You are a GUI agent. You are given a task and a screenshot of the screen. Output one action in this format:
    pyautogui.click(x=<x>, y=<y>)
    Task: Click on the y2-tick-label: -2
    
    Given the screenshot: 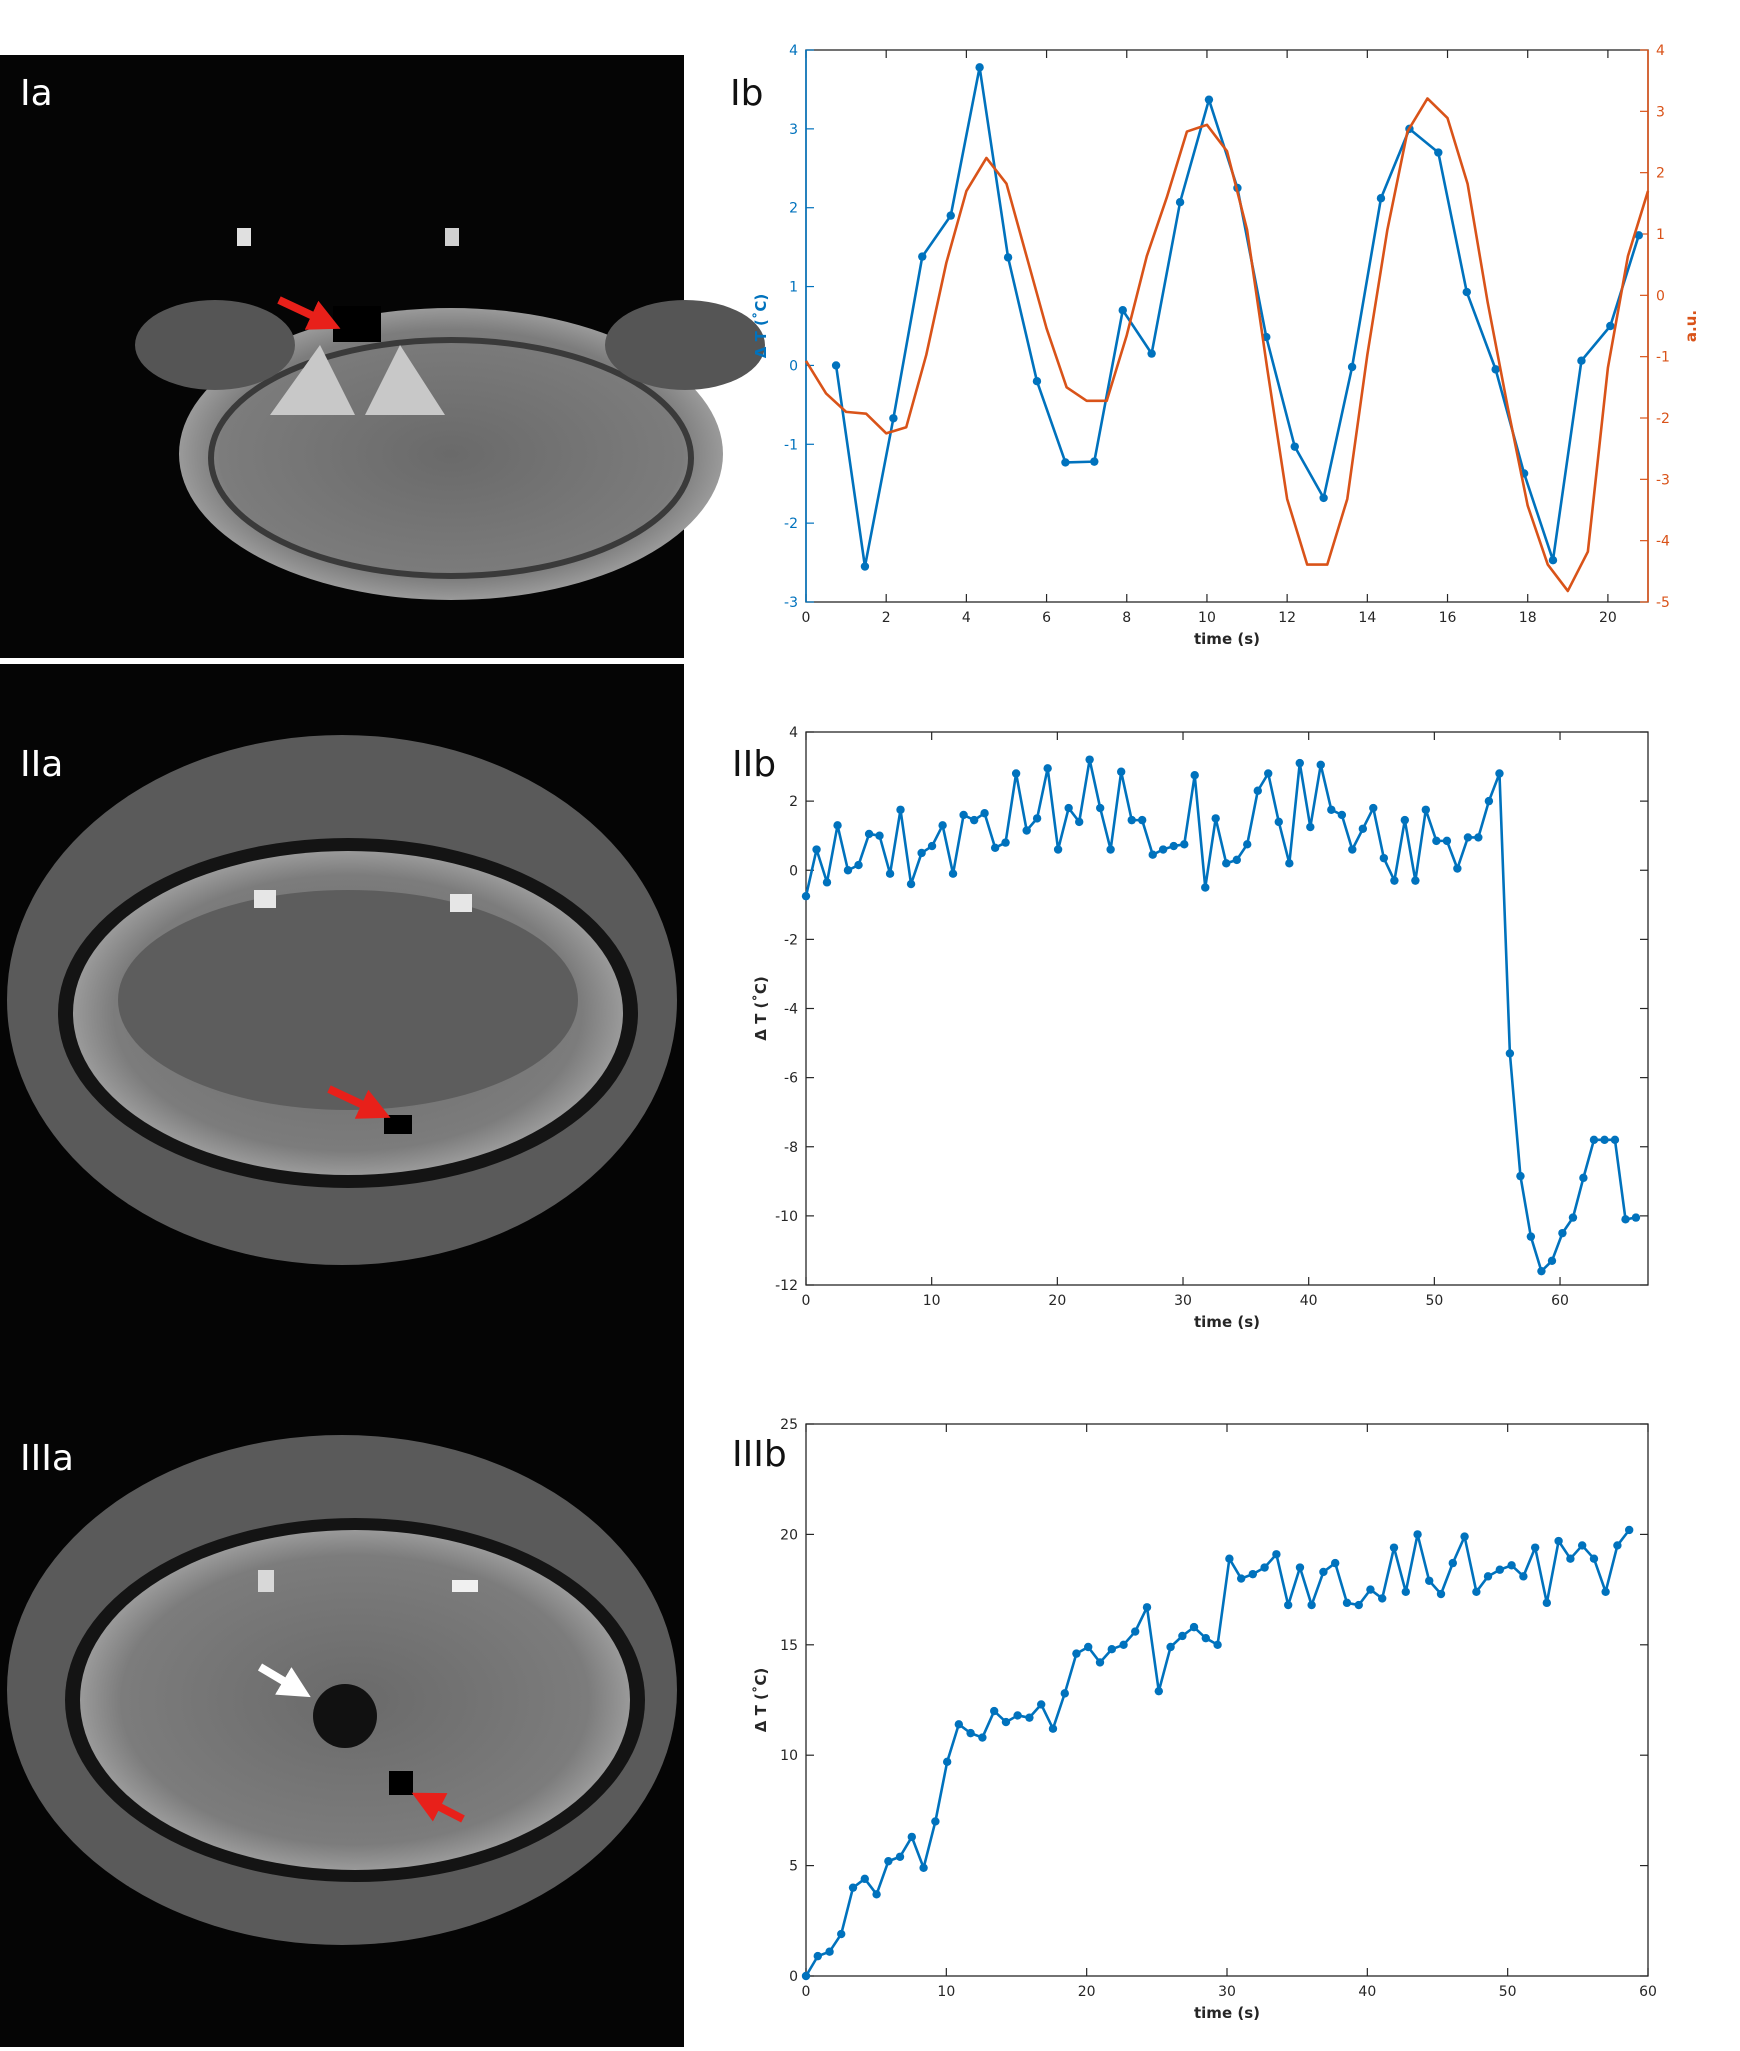 What is the action you would take?
    pyautogui.click(x=1663, y=419)
    